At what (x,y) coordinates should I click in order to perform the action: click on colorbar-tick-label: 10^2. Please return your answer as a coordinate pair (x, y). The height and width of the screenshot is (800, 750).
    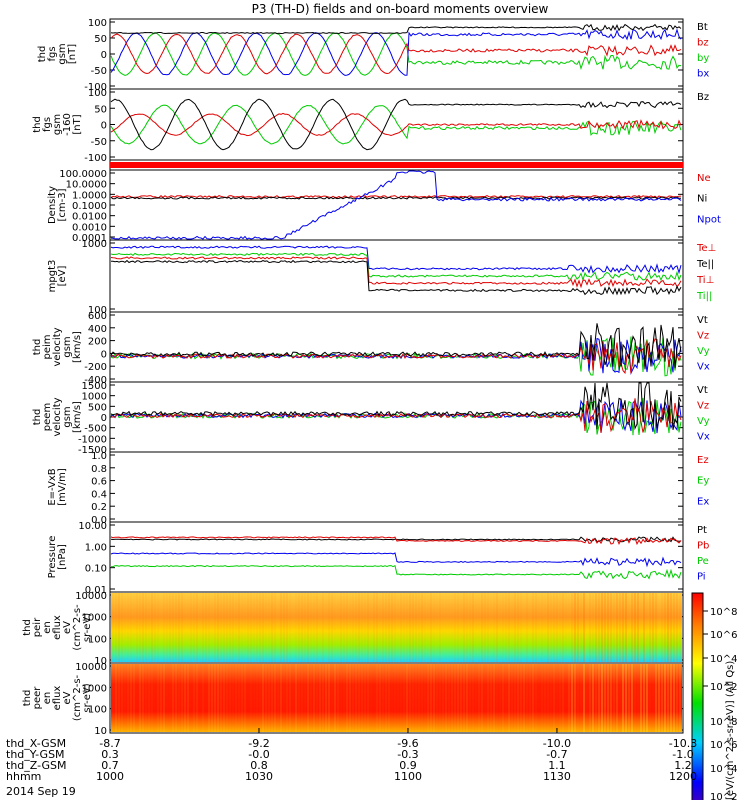
    Looking at the image, I should click on (723, 687).